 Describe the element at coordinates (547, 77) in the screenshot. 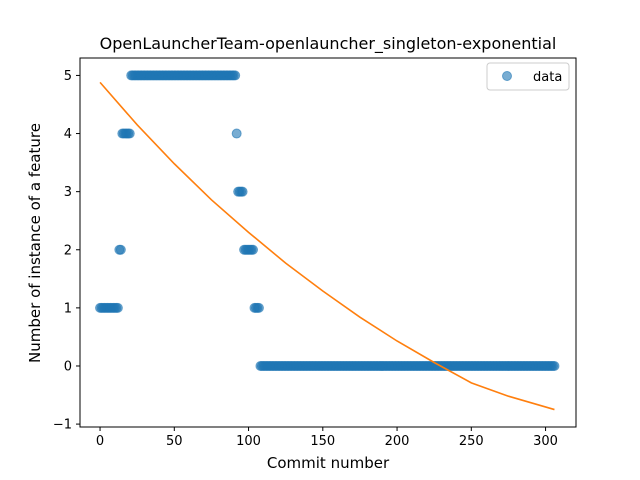

I see `legend-label: data` at that location.